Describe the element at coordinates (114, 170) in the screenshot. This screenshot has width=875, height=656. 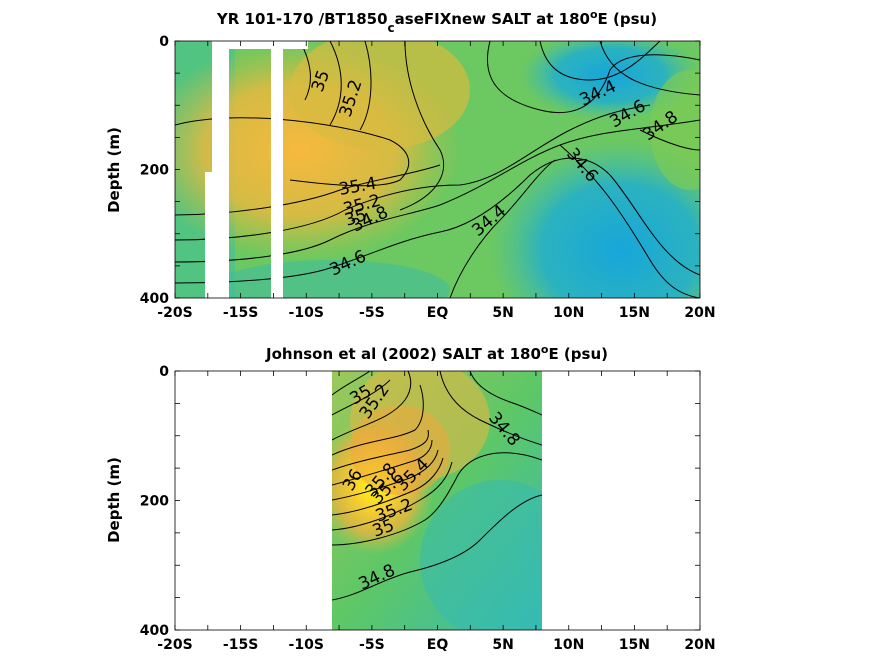
I see `panel-top-ylabel: Depth (m)` at that location.